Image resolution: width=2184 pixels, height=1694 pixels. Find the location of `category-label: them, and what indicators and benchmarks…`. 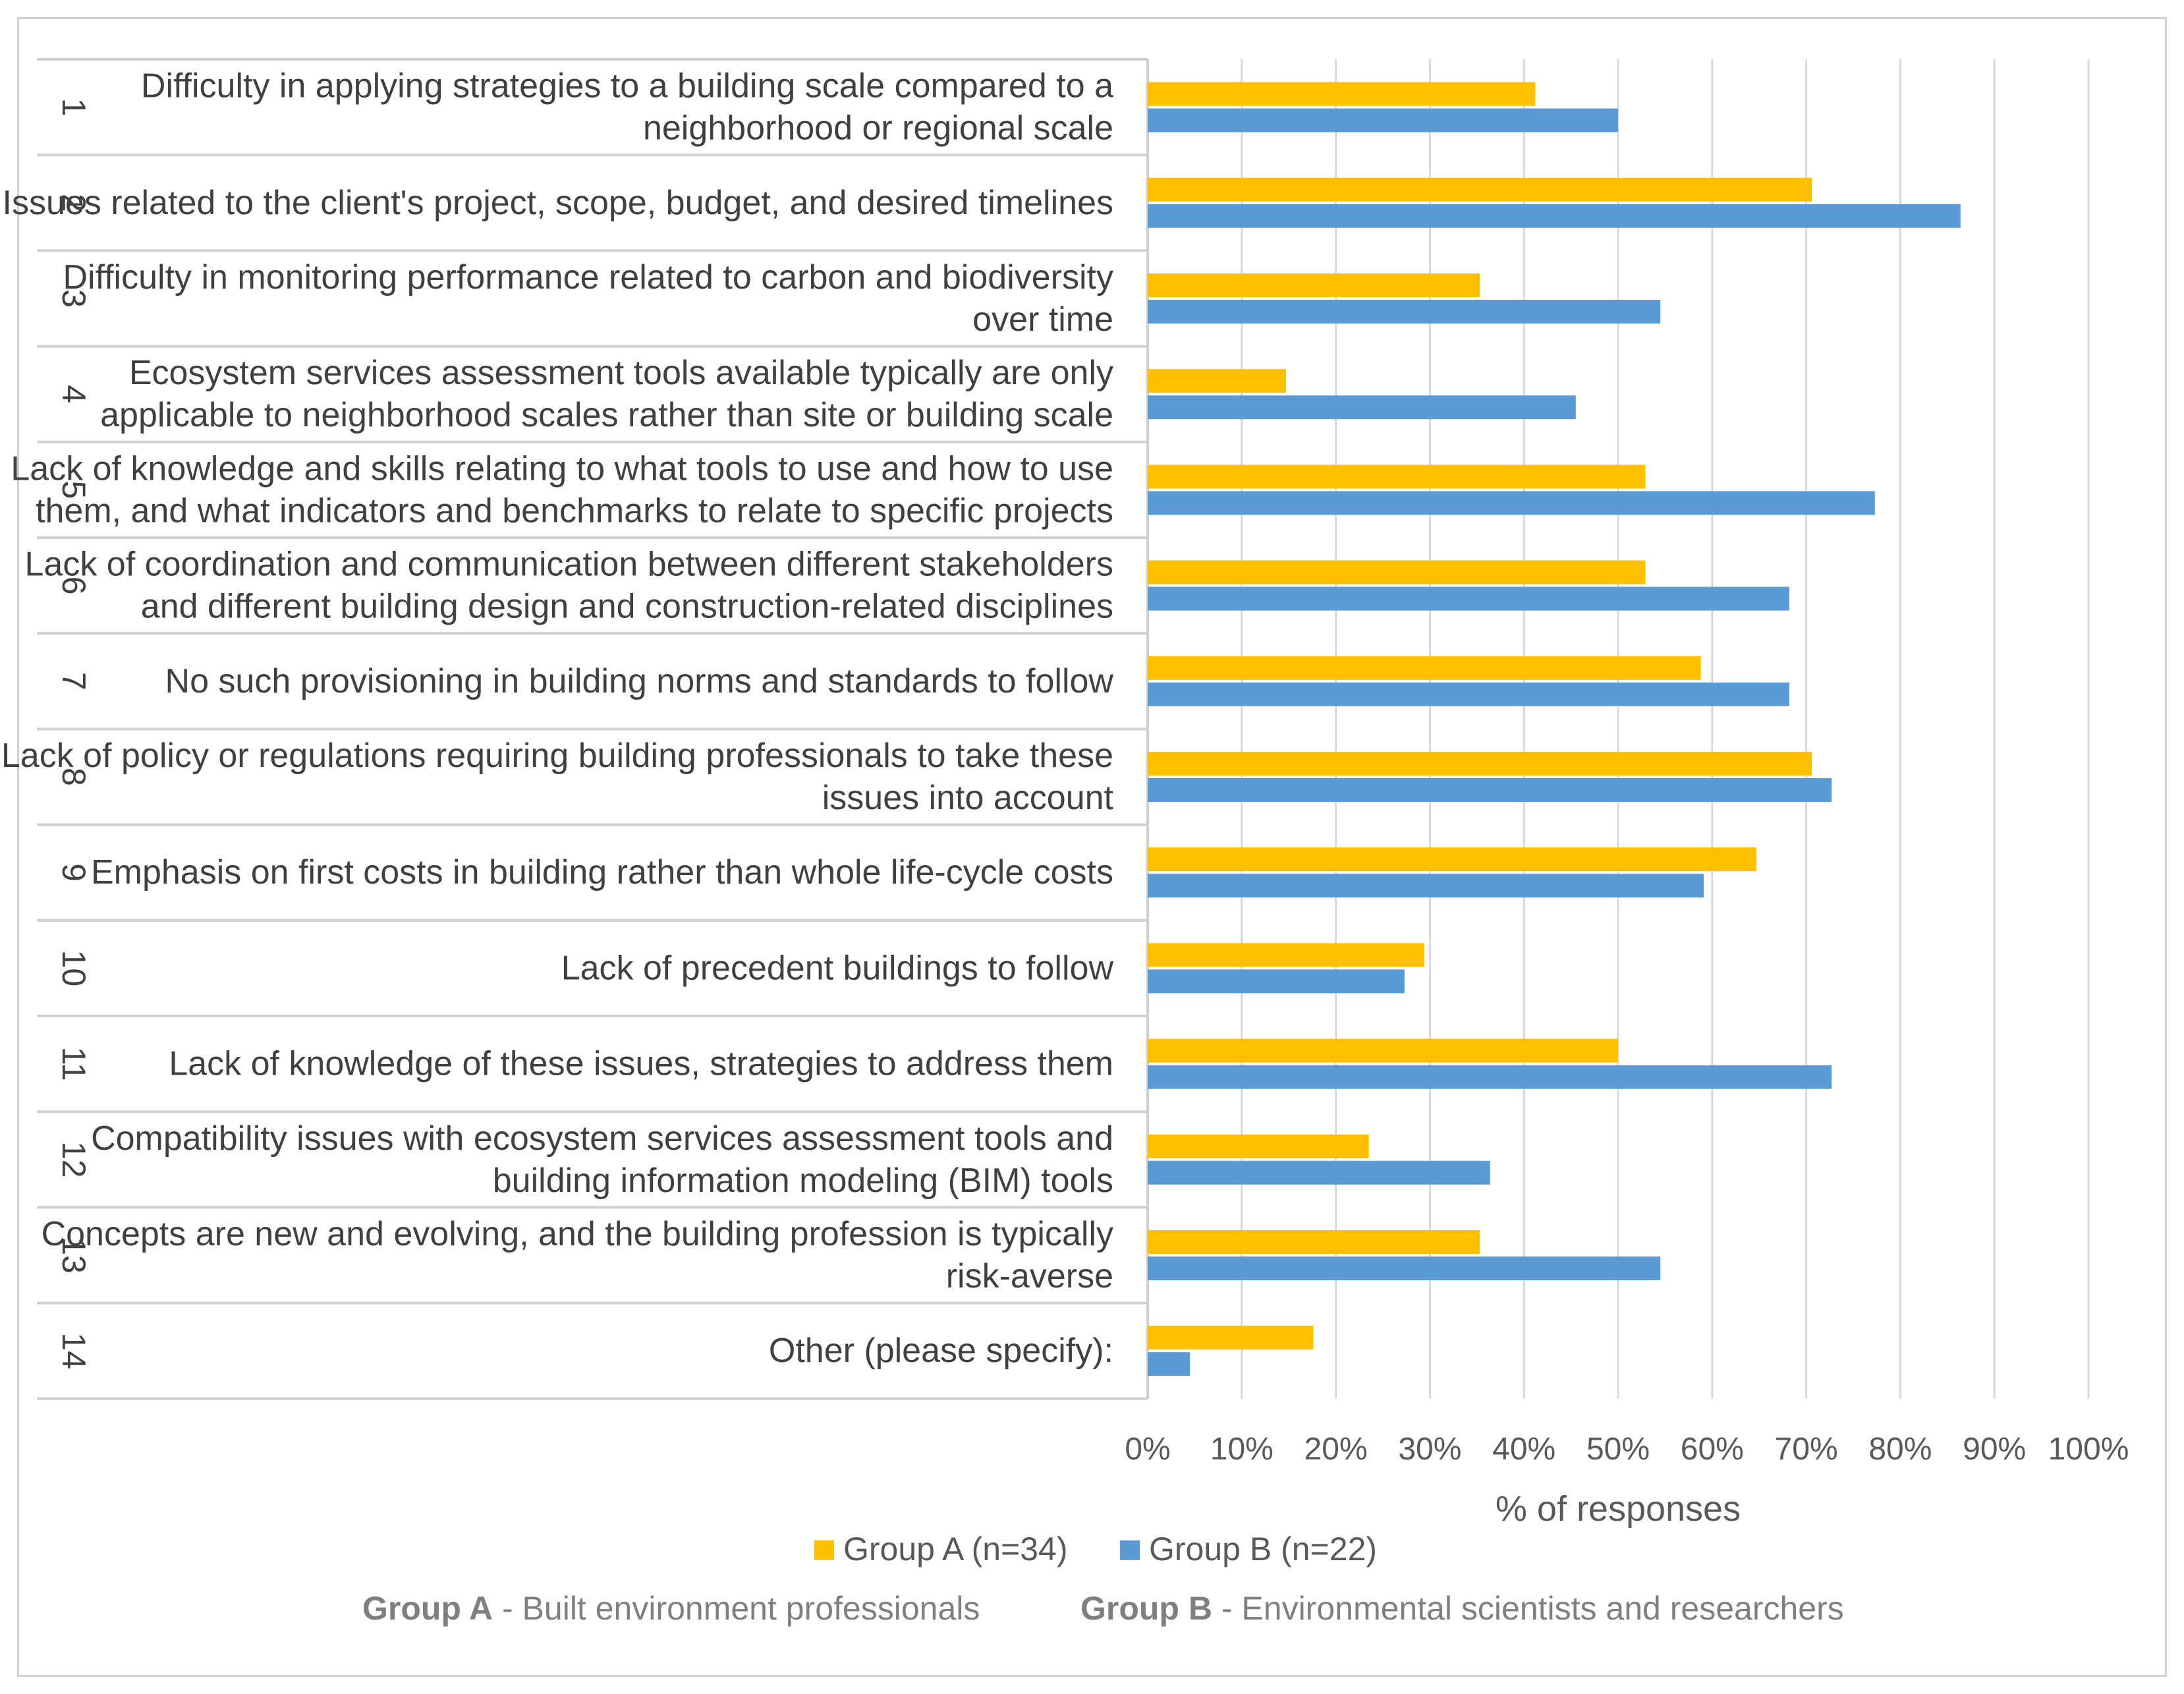

category-label: them, and what indicators and benchmarks… is located at coordinates (574, 511).